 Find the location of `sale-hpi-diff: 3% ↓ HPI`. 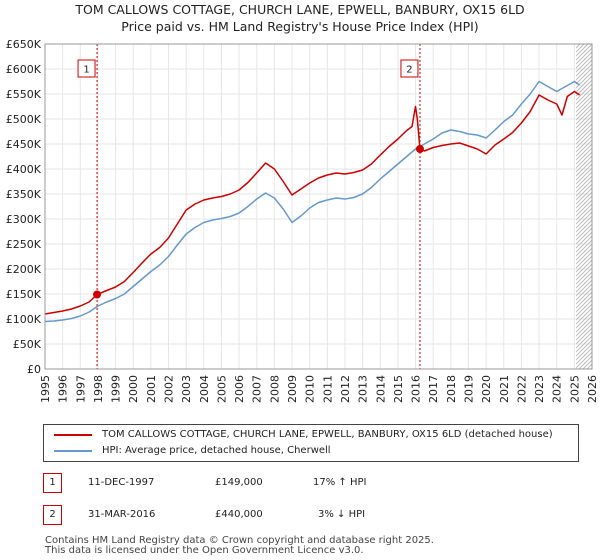

sale-hpi-diff: 3% ↓ HPI is located at coordinates (342, 514).